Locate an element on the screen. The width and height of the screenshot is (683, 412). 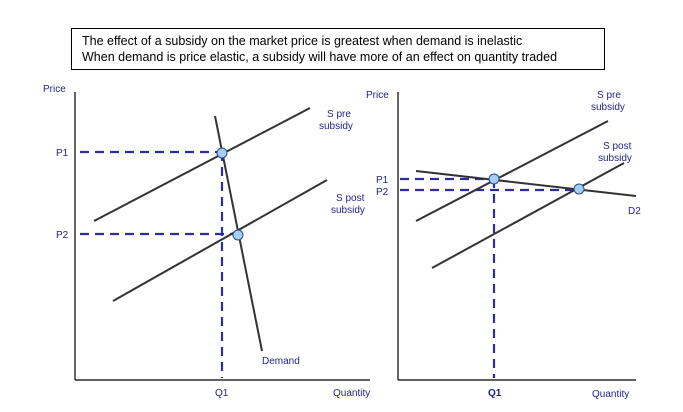
right-p2-label: P2 is located at coordinates (382, 192).